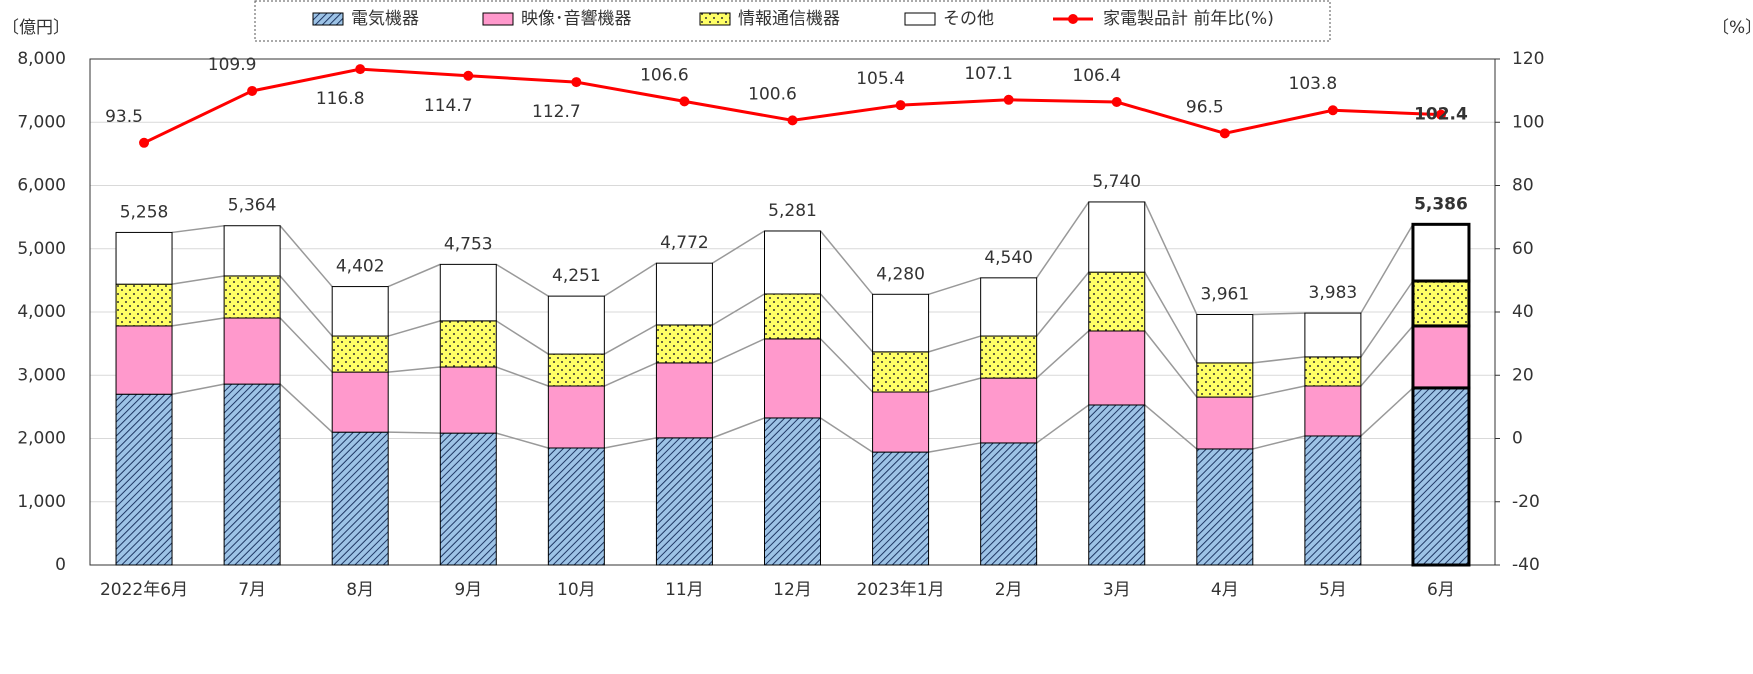  I want to click on y2-tick-label: -20, so click(1526, 502).